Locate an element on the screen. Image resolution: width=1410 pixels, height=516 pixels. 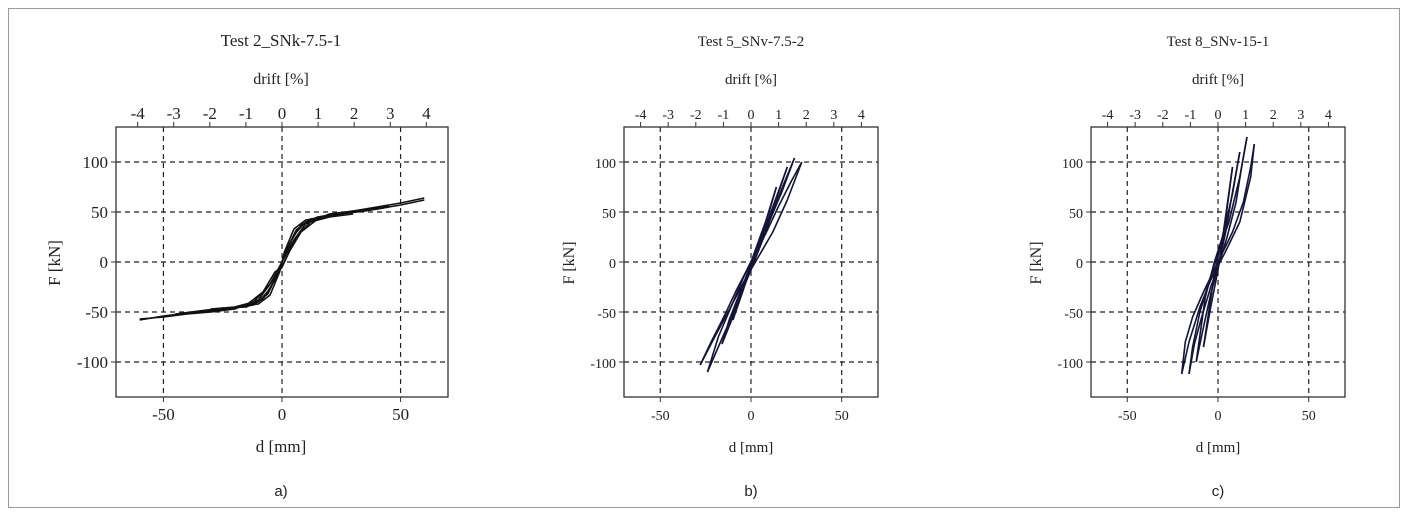
panel-b-x-label: d [mm] is located at coordinates (751, 448).